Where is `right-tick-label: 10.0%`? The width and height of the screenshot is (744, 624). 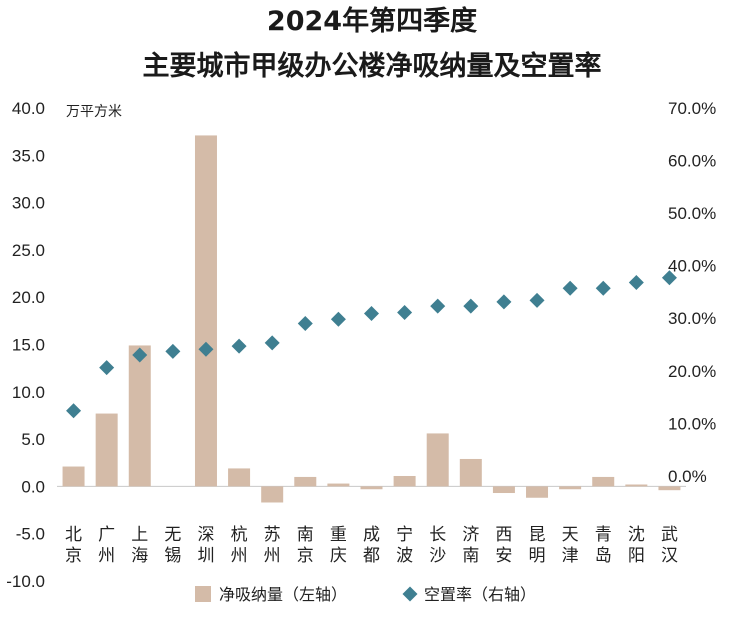
right-tick-label: 10.0% is located at coordinates (692, 423).